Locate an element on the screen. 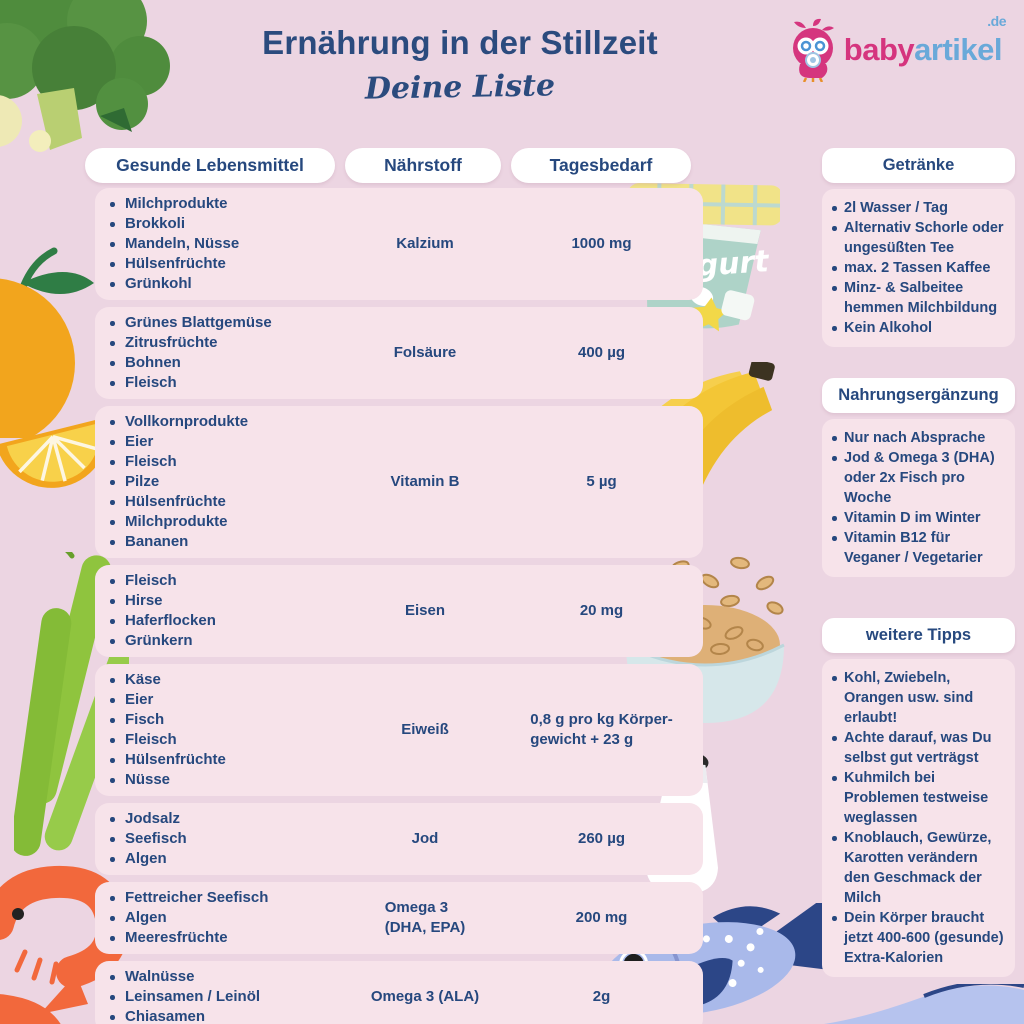 The image size is (1024, 1024). food-item: Hirse is located at coordinates (229, 601).